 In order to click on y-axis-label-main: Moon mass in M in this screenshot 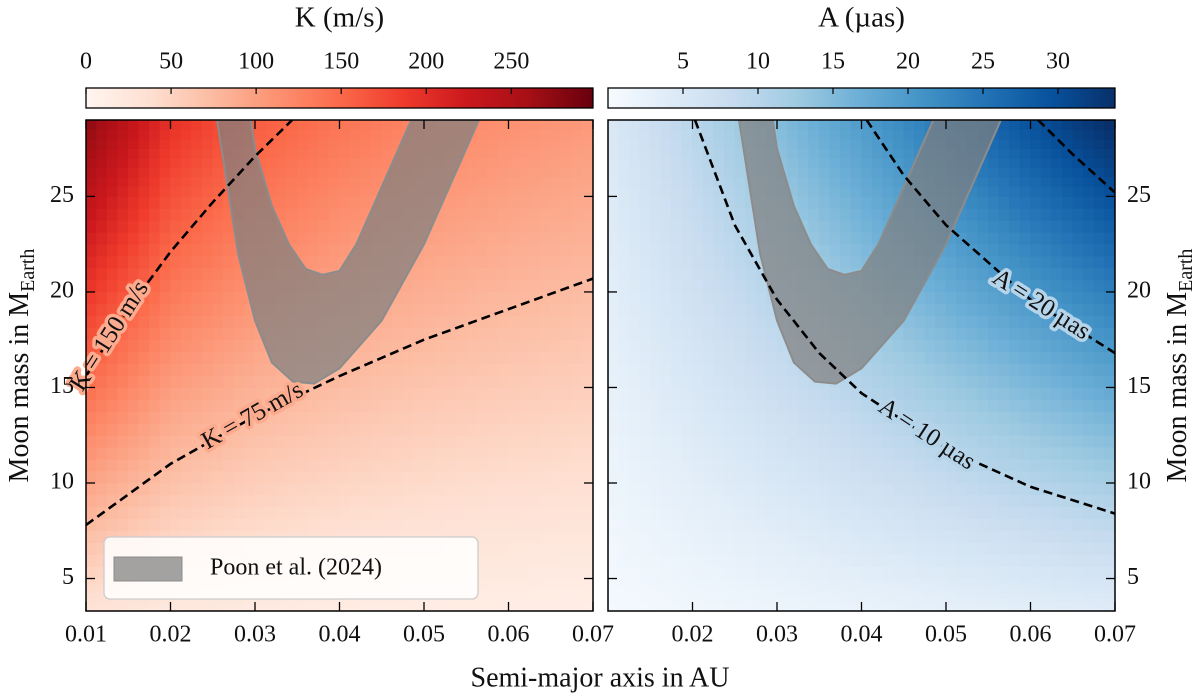, I will do `click(1177, 387)`.